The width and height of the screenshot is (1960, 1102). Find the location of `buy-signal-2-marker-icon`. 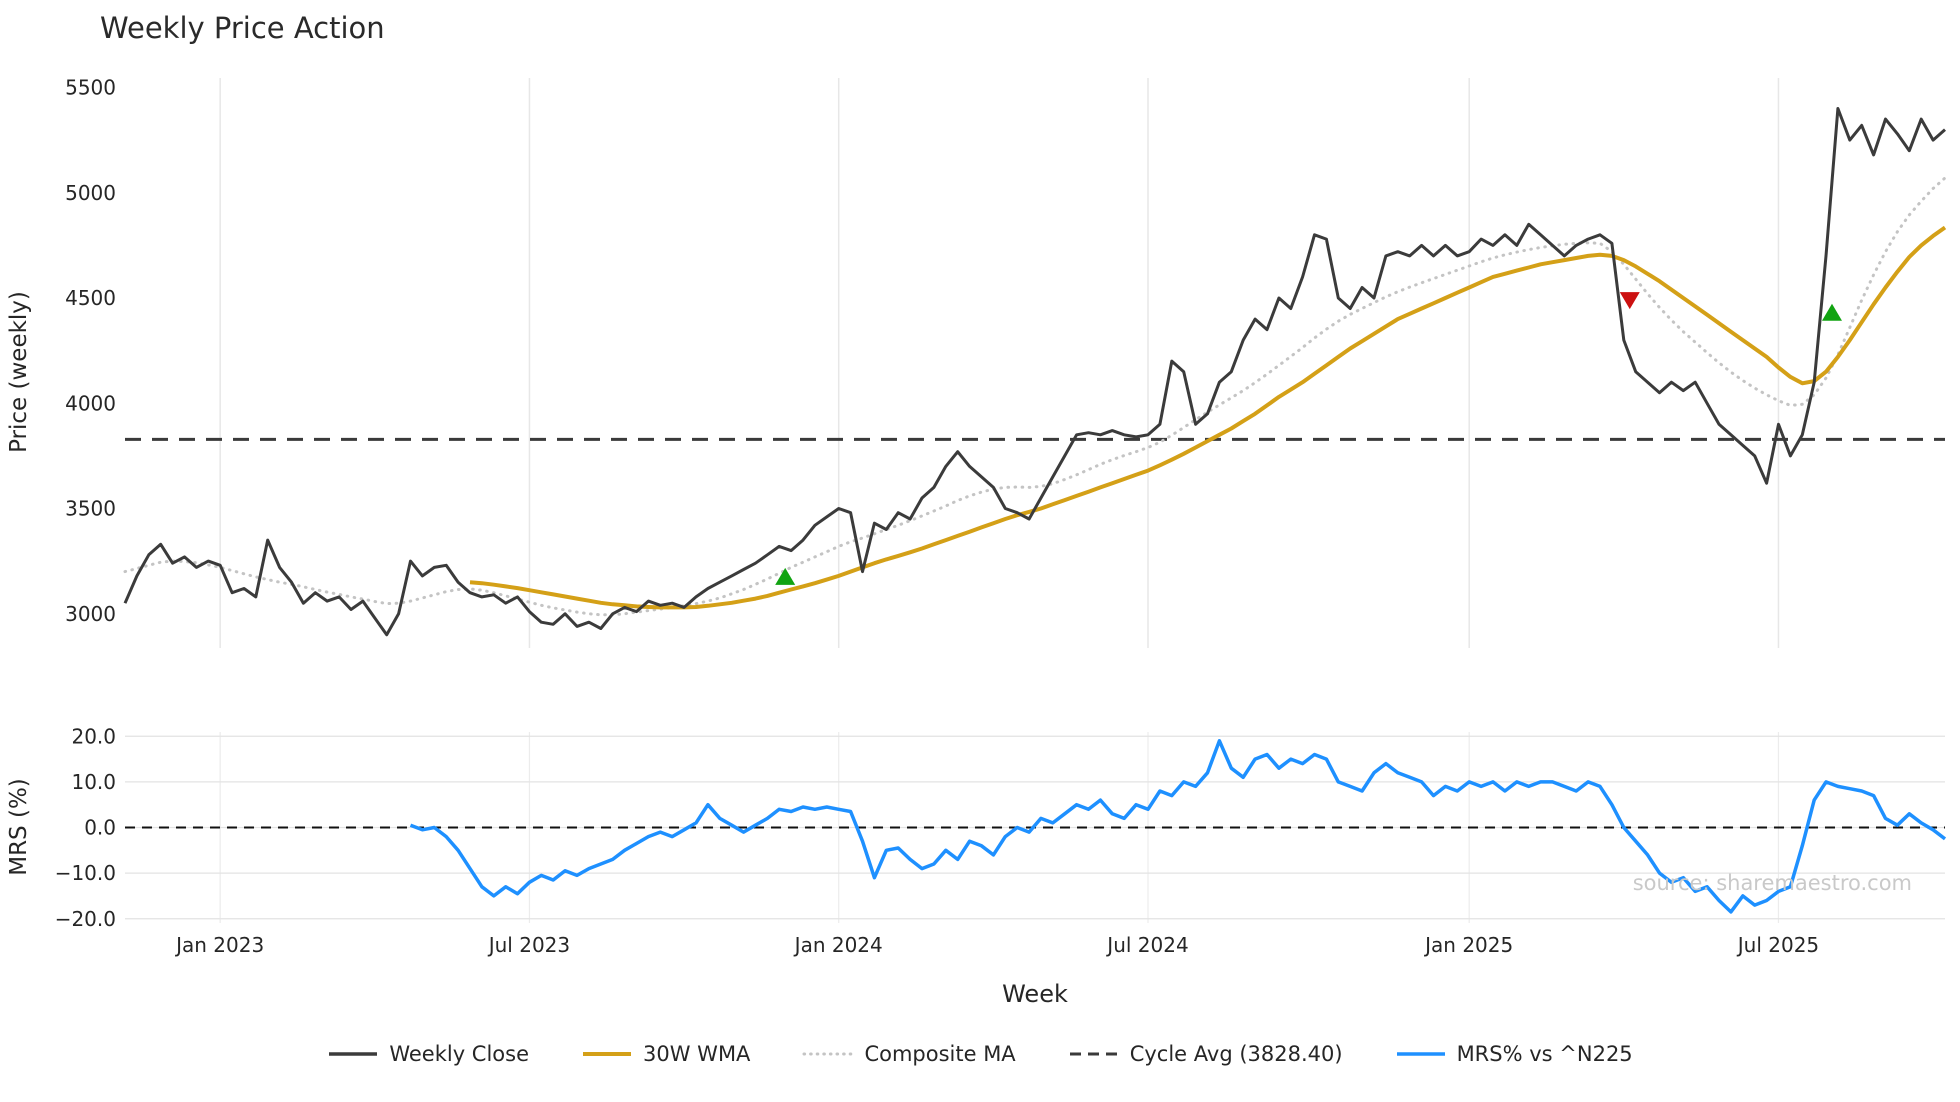

buy-signal-2-marker-icon is located at coordinates (1831, 312).